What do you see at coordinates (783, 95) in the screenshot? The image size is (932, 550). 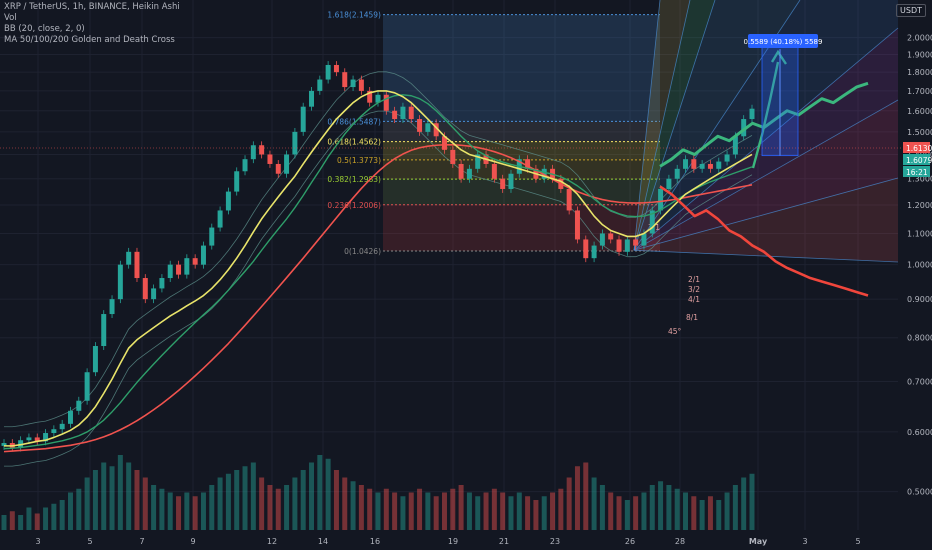 I see `price-range-measure: 0.5589 (40.18%) 5589` at bounding box center [783, 95].